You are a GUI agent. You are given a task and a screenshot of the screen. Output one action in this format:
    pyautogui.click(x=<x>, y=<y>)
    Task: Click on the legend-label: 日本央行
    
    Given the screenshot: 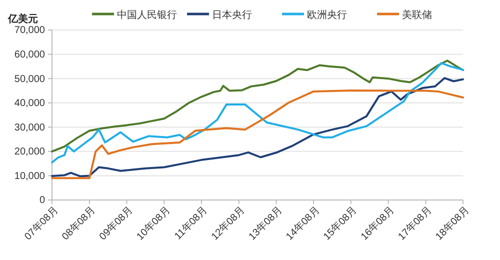 What is the action you would take?
    pyautogui.click(x=232, y=15)
    